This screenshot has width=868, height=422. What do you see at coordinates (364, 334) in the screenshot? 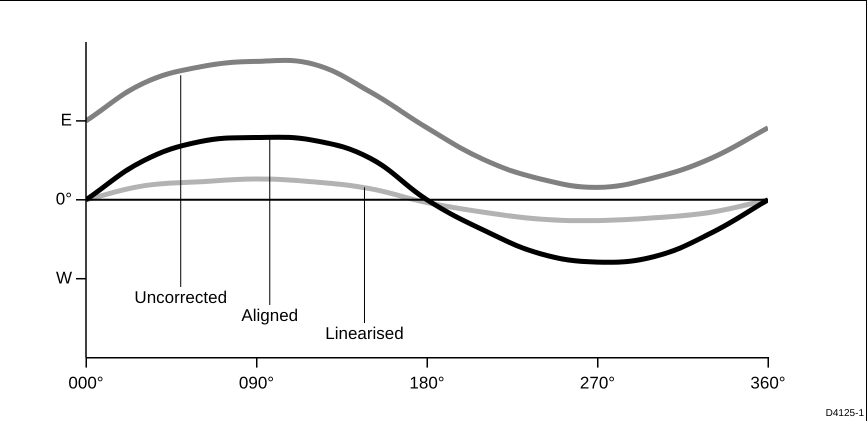
I see `annotation: Linearised` at bounding box center [364, 334].